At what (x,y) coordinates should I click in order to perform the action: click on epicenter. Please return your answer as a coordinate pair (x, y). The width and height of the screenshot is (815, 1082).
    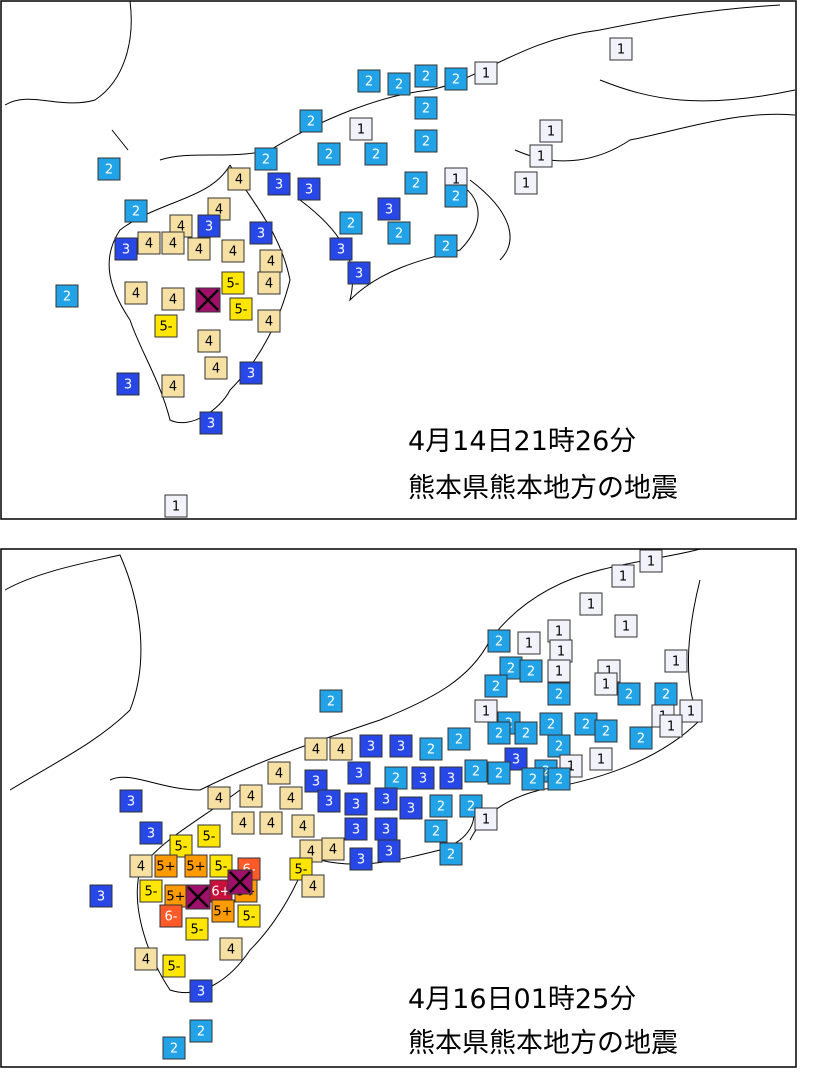
    Looking at the image, I should click on (208, 300).